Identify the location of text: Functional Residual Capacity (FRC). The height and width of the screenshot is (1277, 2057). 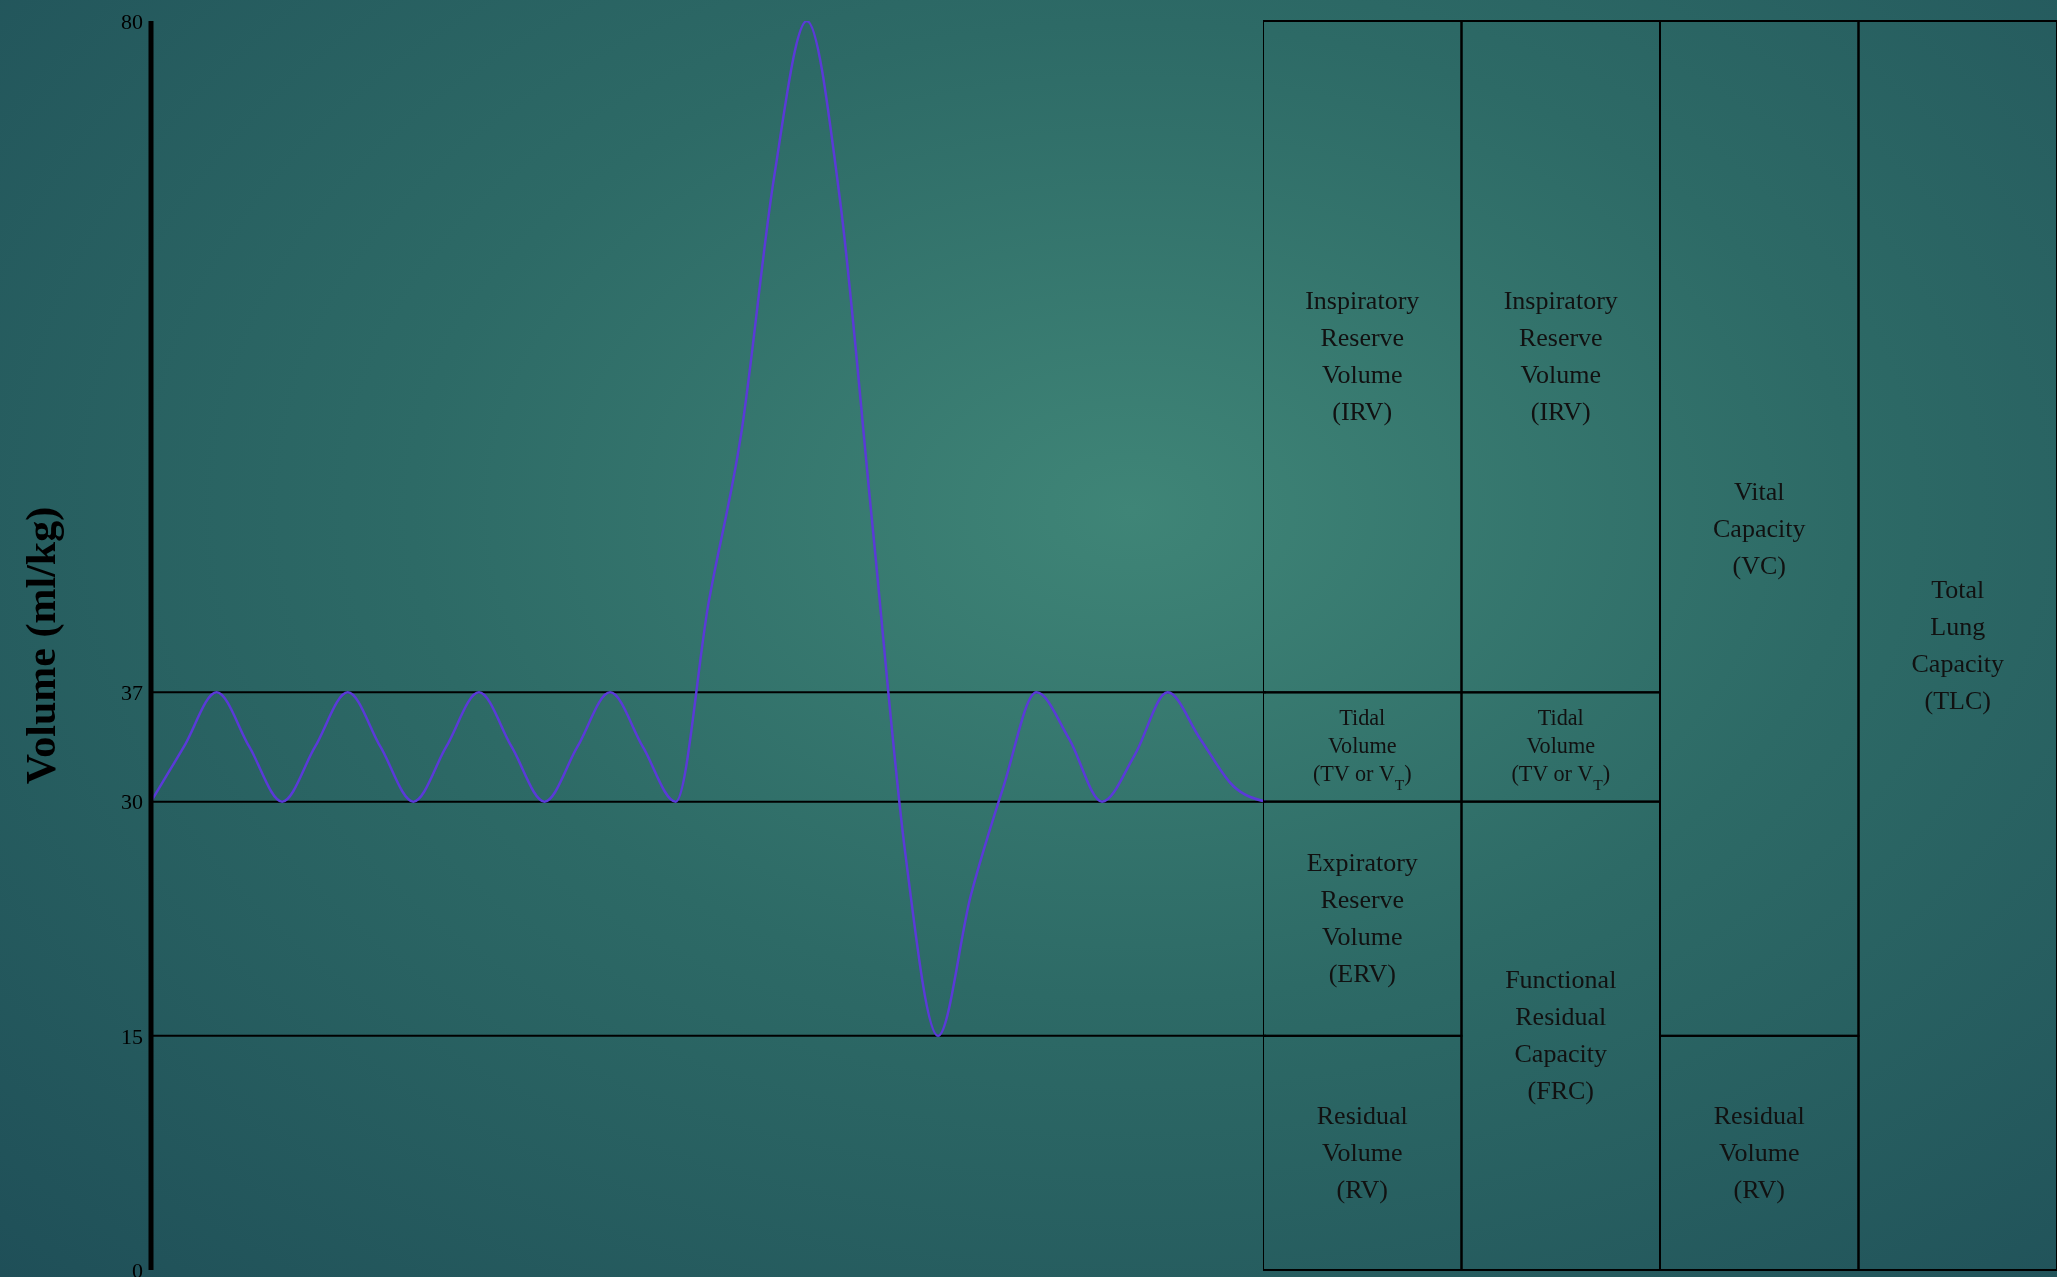
(1561, 1035).